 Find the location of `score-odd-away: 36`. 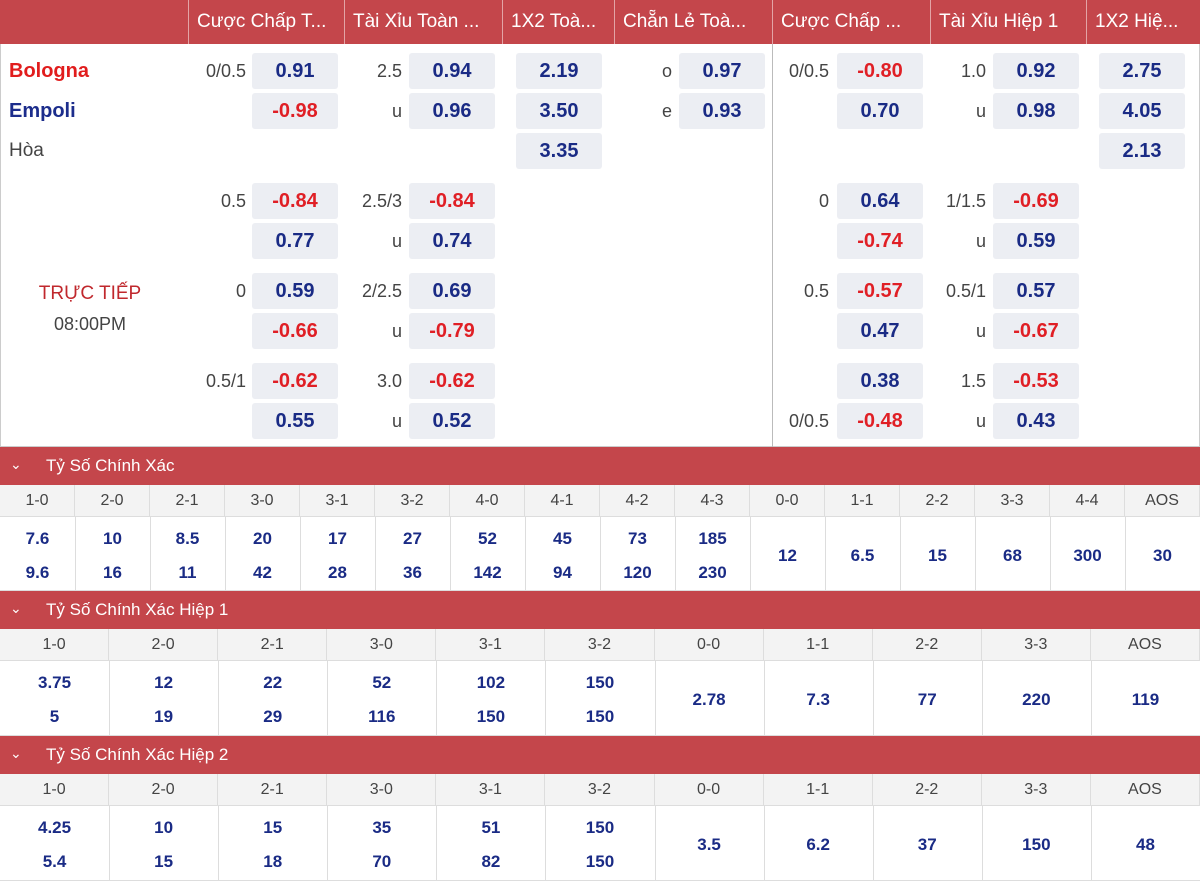

score-odd-away: 36 is located at coordinates (412, 572).